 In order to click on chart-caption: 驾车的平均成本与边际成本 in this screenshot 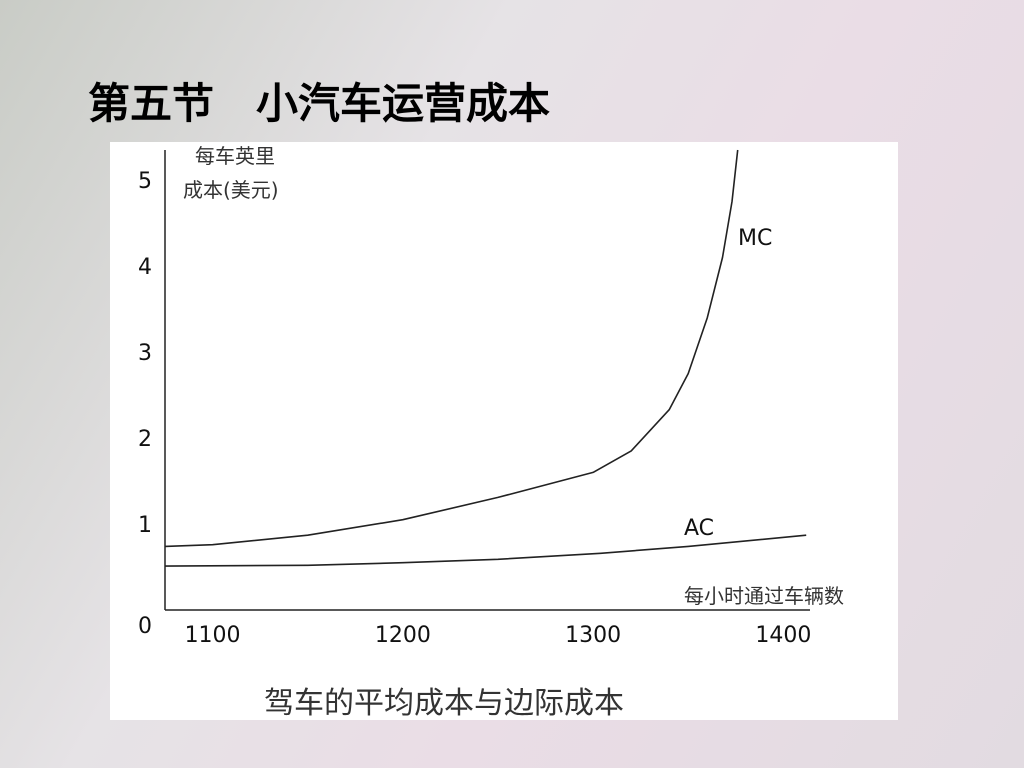, I will do `click(444, 703)`.